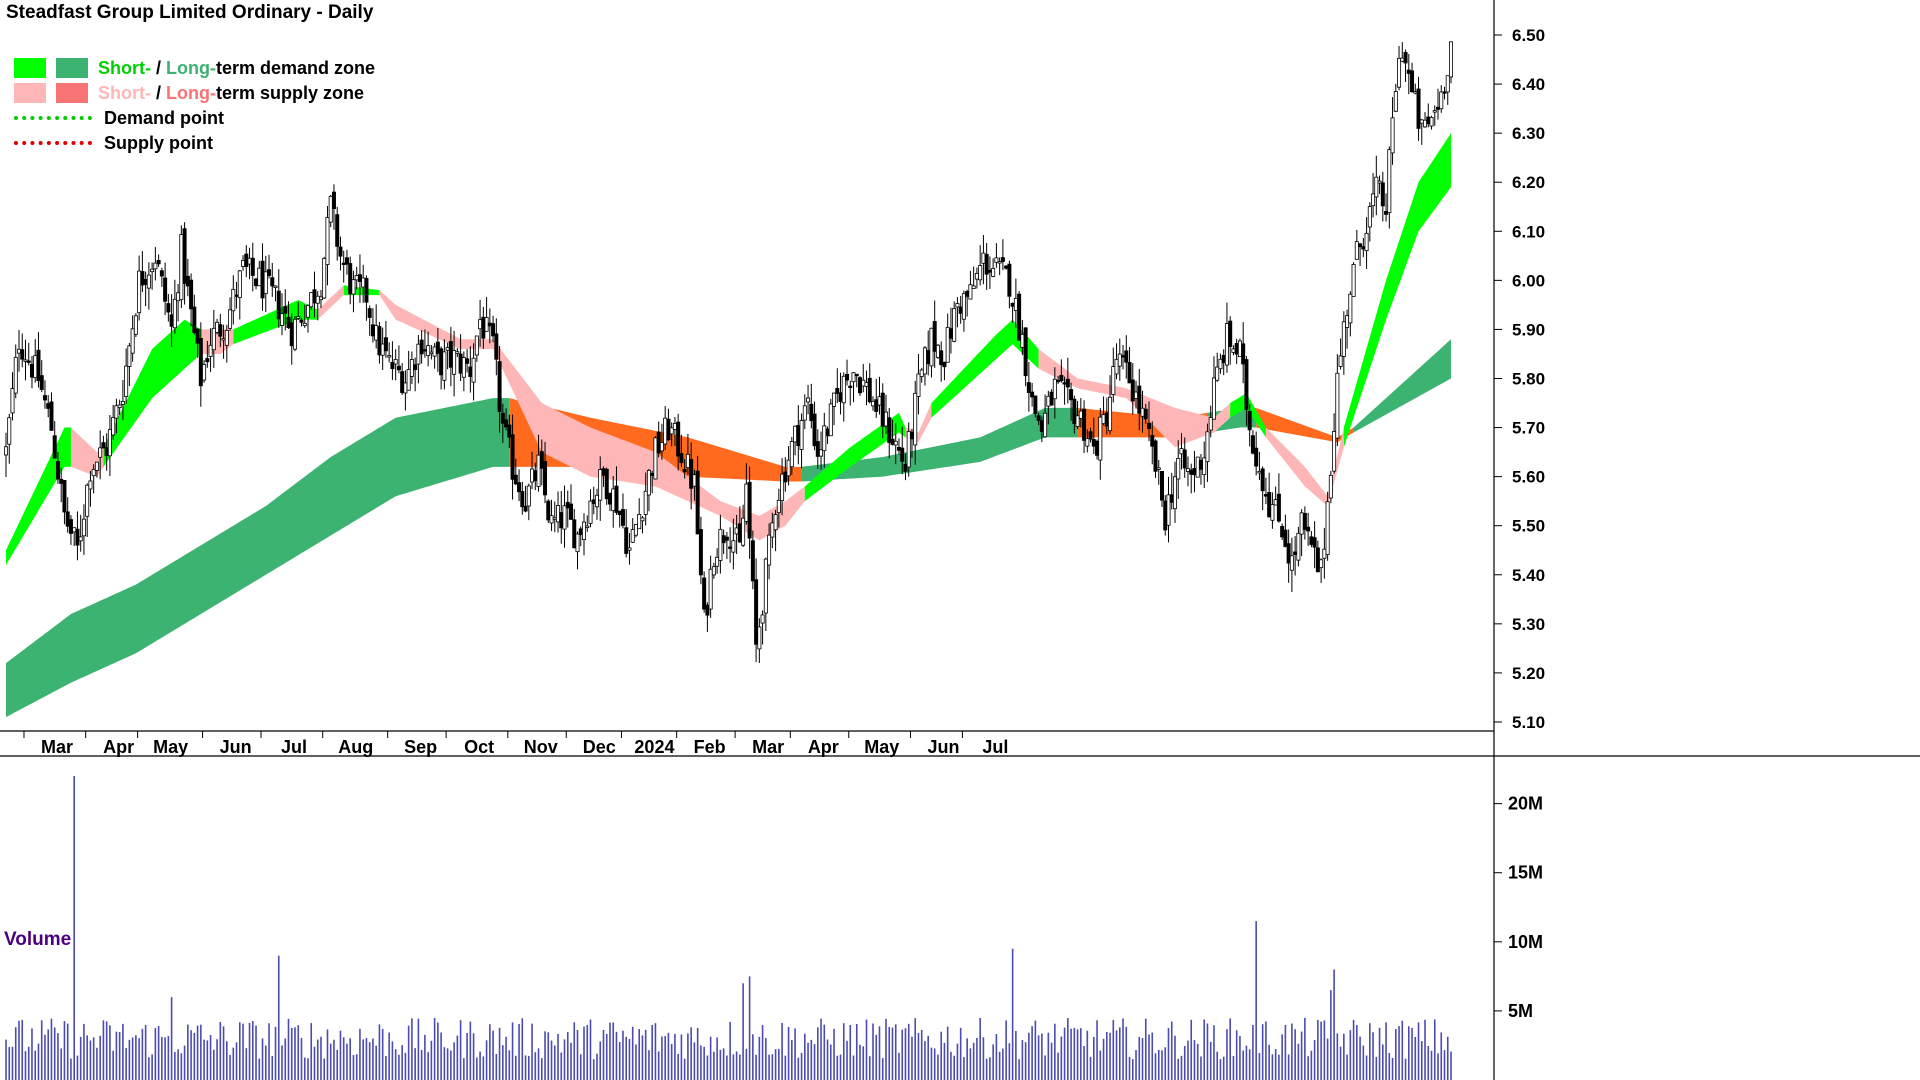 The width and height of the screenshot is (1920, 1080). Describe the element at coordinates (72, 93) in the screenshot. I see `long-supply-swatch` at that location.